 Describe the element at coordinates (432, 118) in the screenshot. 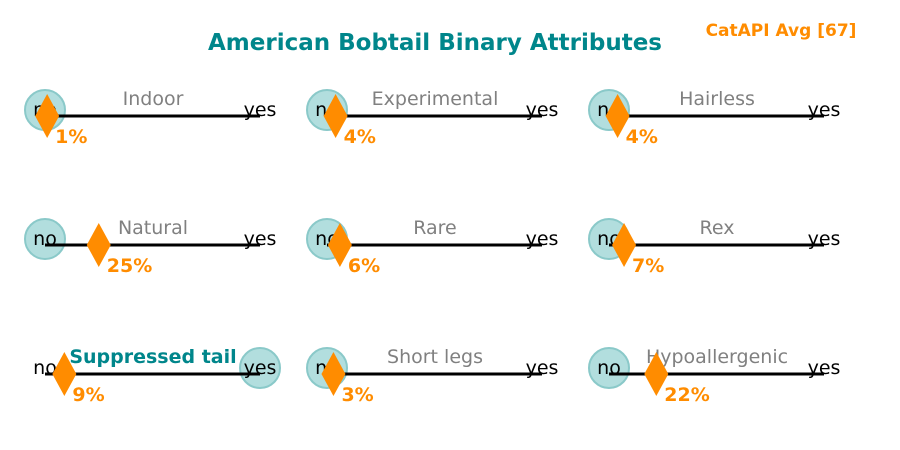

I see `attribute-panel-experimental: noyesExperimental4%` at that location.